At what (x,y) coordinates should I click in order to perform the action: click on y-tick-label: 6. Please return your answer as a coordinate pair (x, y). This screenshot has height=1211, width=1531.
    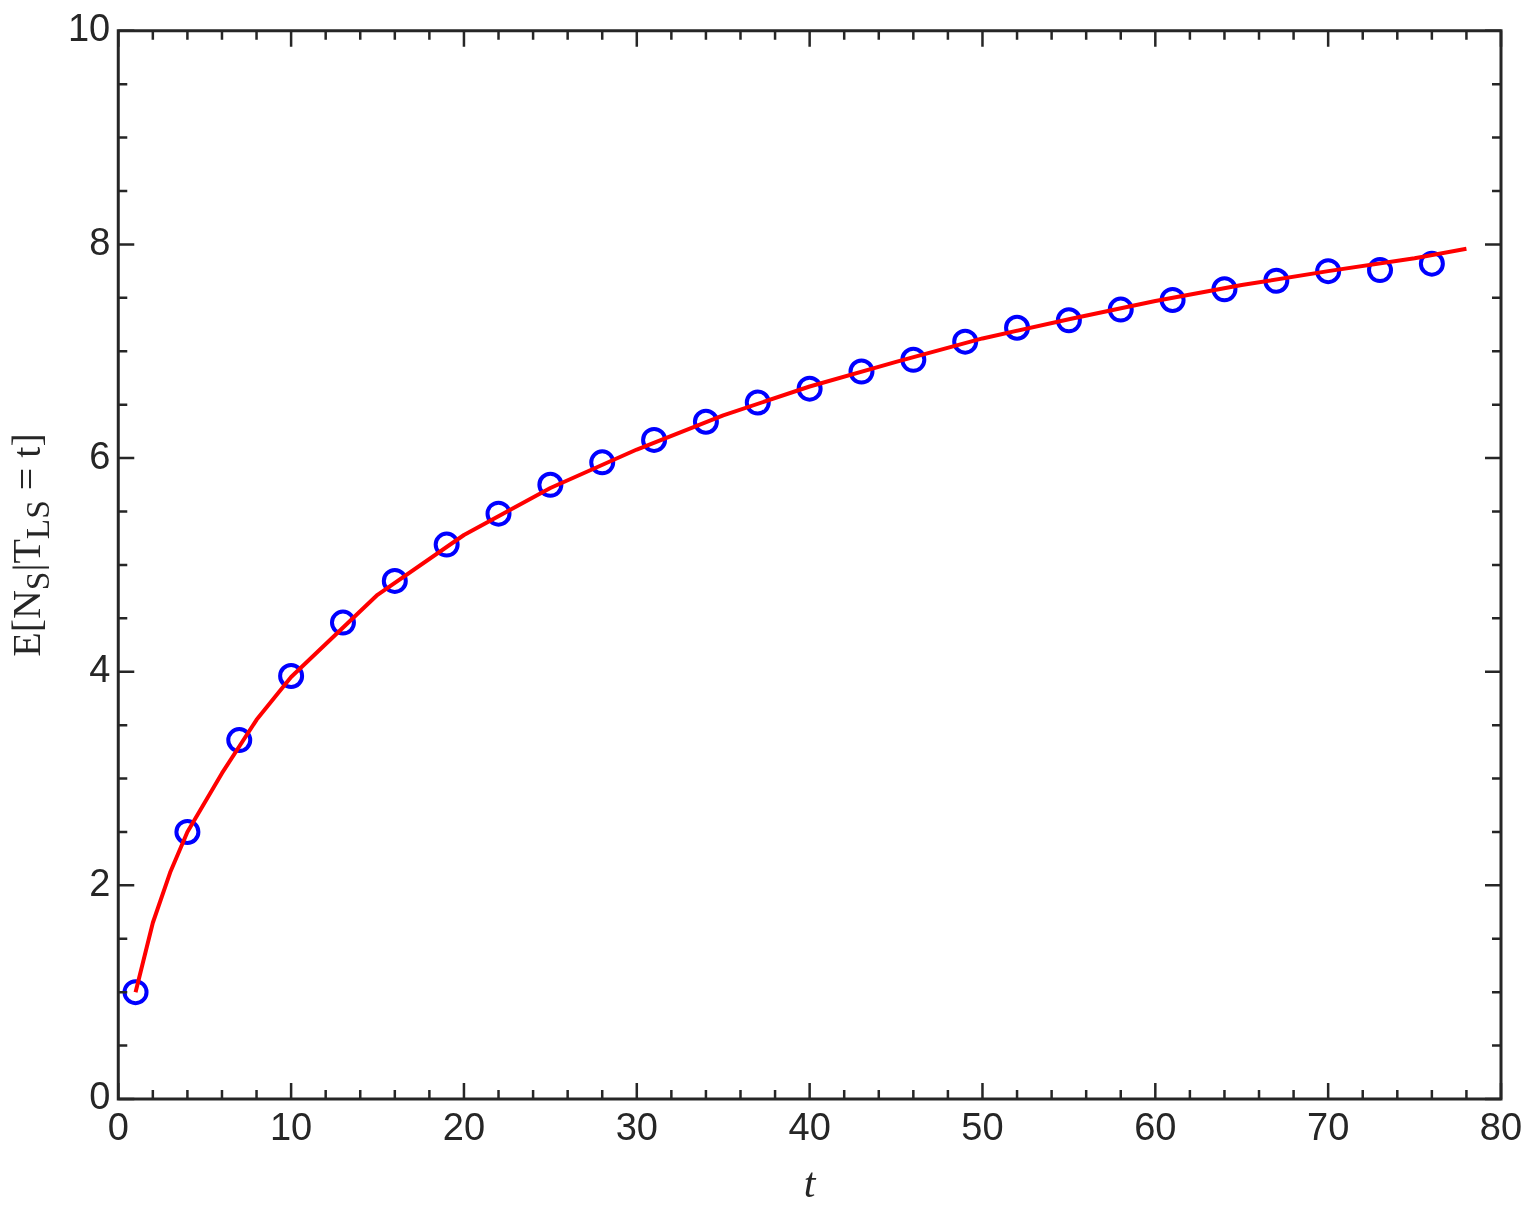
    Looking at the image, I should click on (100, 455).